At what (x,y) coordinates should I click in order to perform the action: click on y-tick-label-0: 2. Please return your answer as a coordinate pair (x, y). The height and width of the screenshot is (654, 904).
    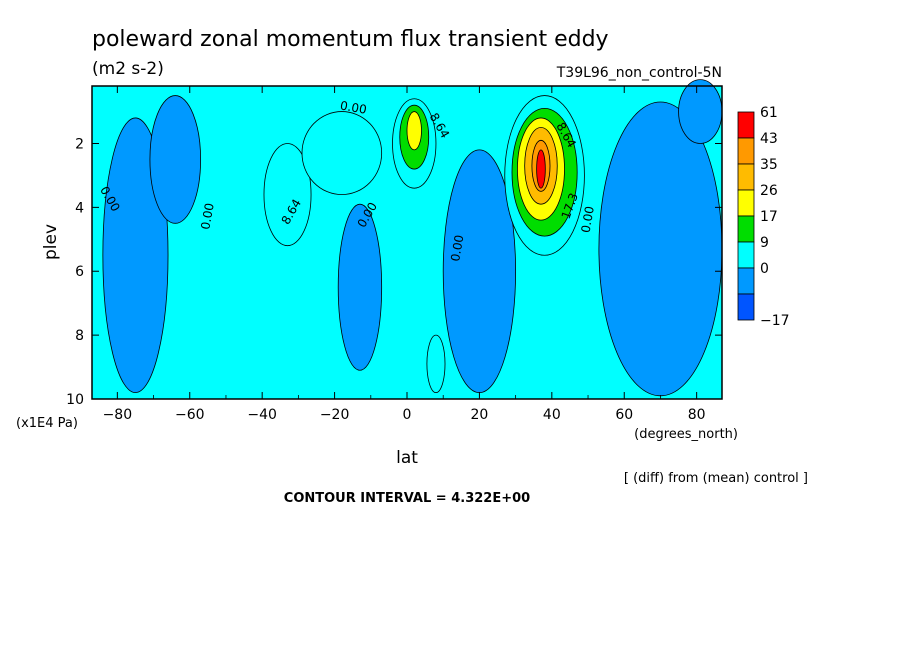
    Looking at the image, I should click on (79, 144).